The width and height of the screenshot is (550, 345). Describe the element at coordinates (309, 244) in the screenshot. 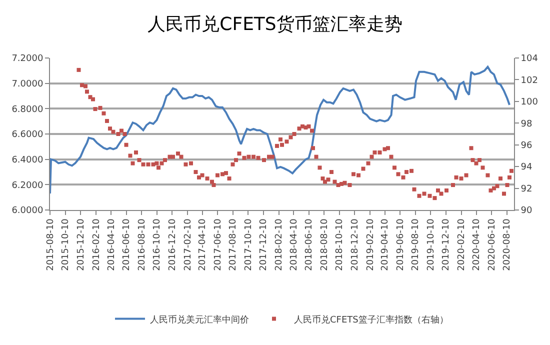

I see `x-tick-label: 2018-06-10` at that location.